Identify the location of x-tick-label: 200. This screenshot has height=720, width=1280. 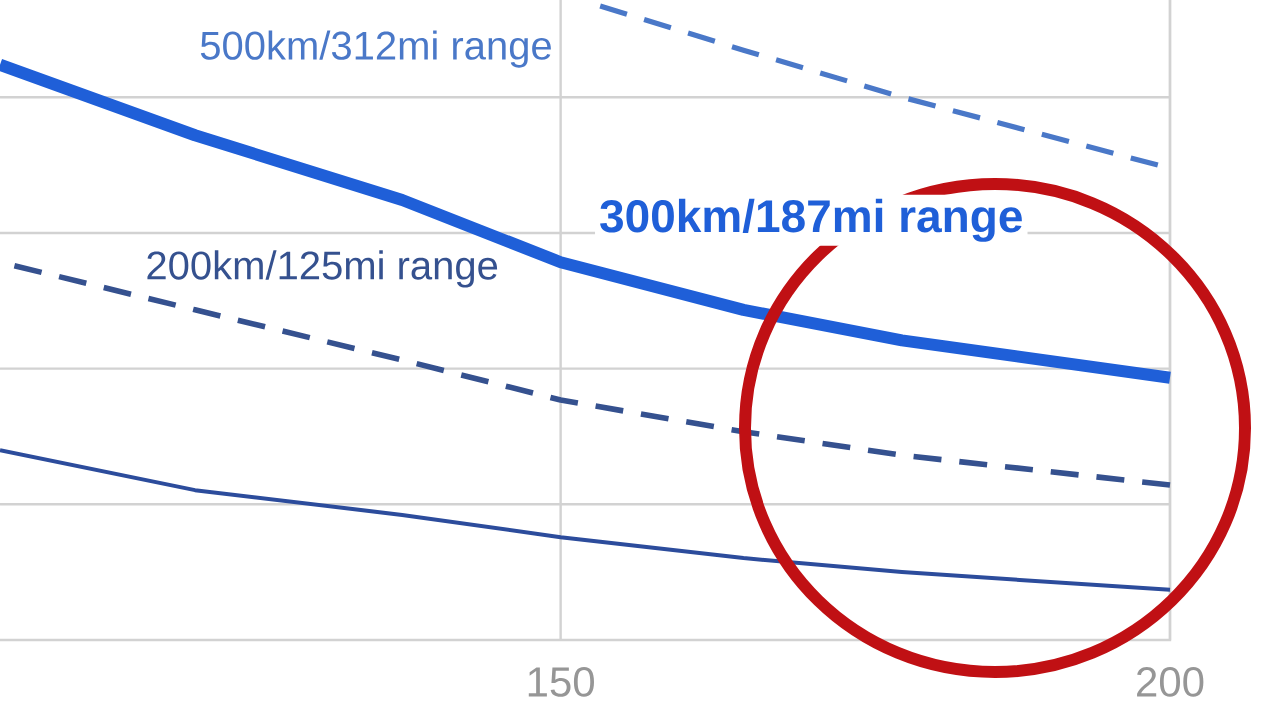
(1170, 682).